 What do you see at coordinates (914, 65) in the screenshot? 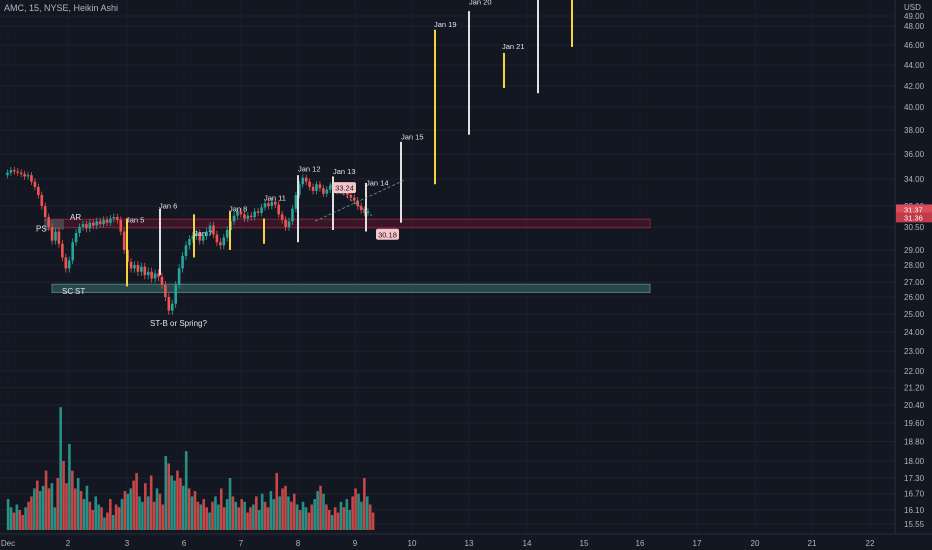
I see `y-tick-label: 44.00` at bounding box center [914, 65].